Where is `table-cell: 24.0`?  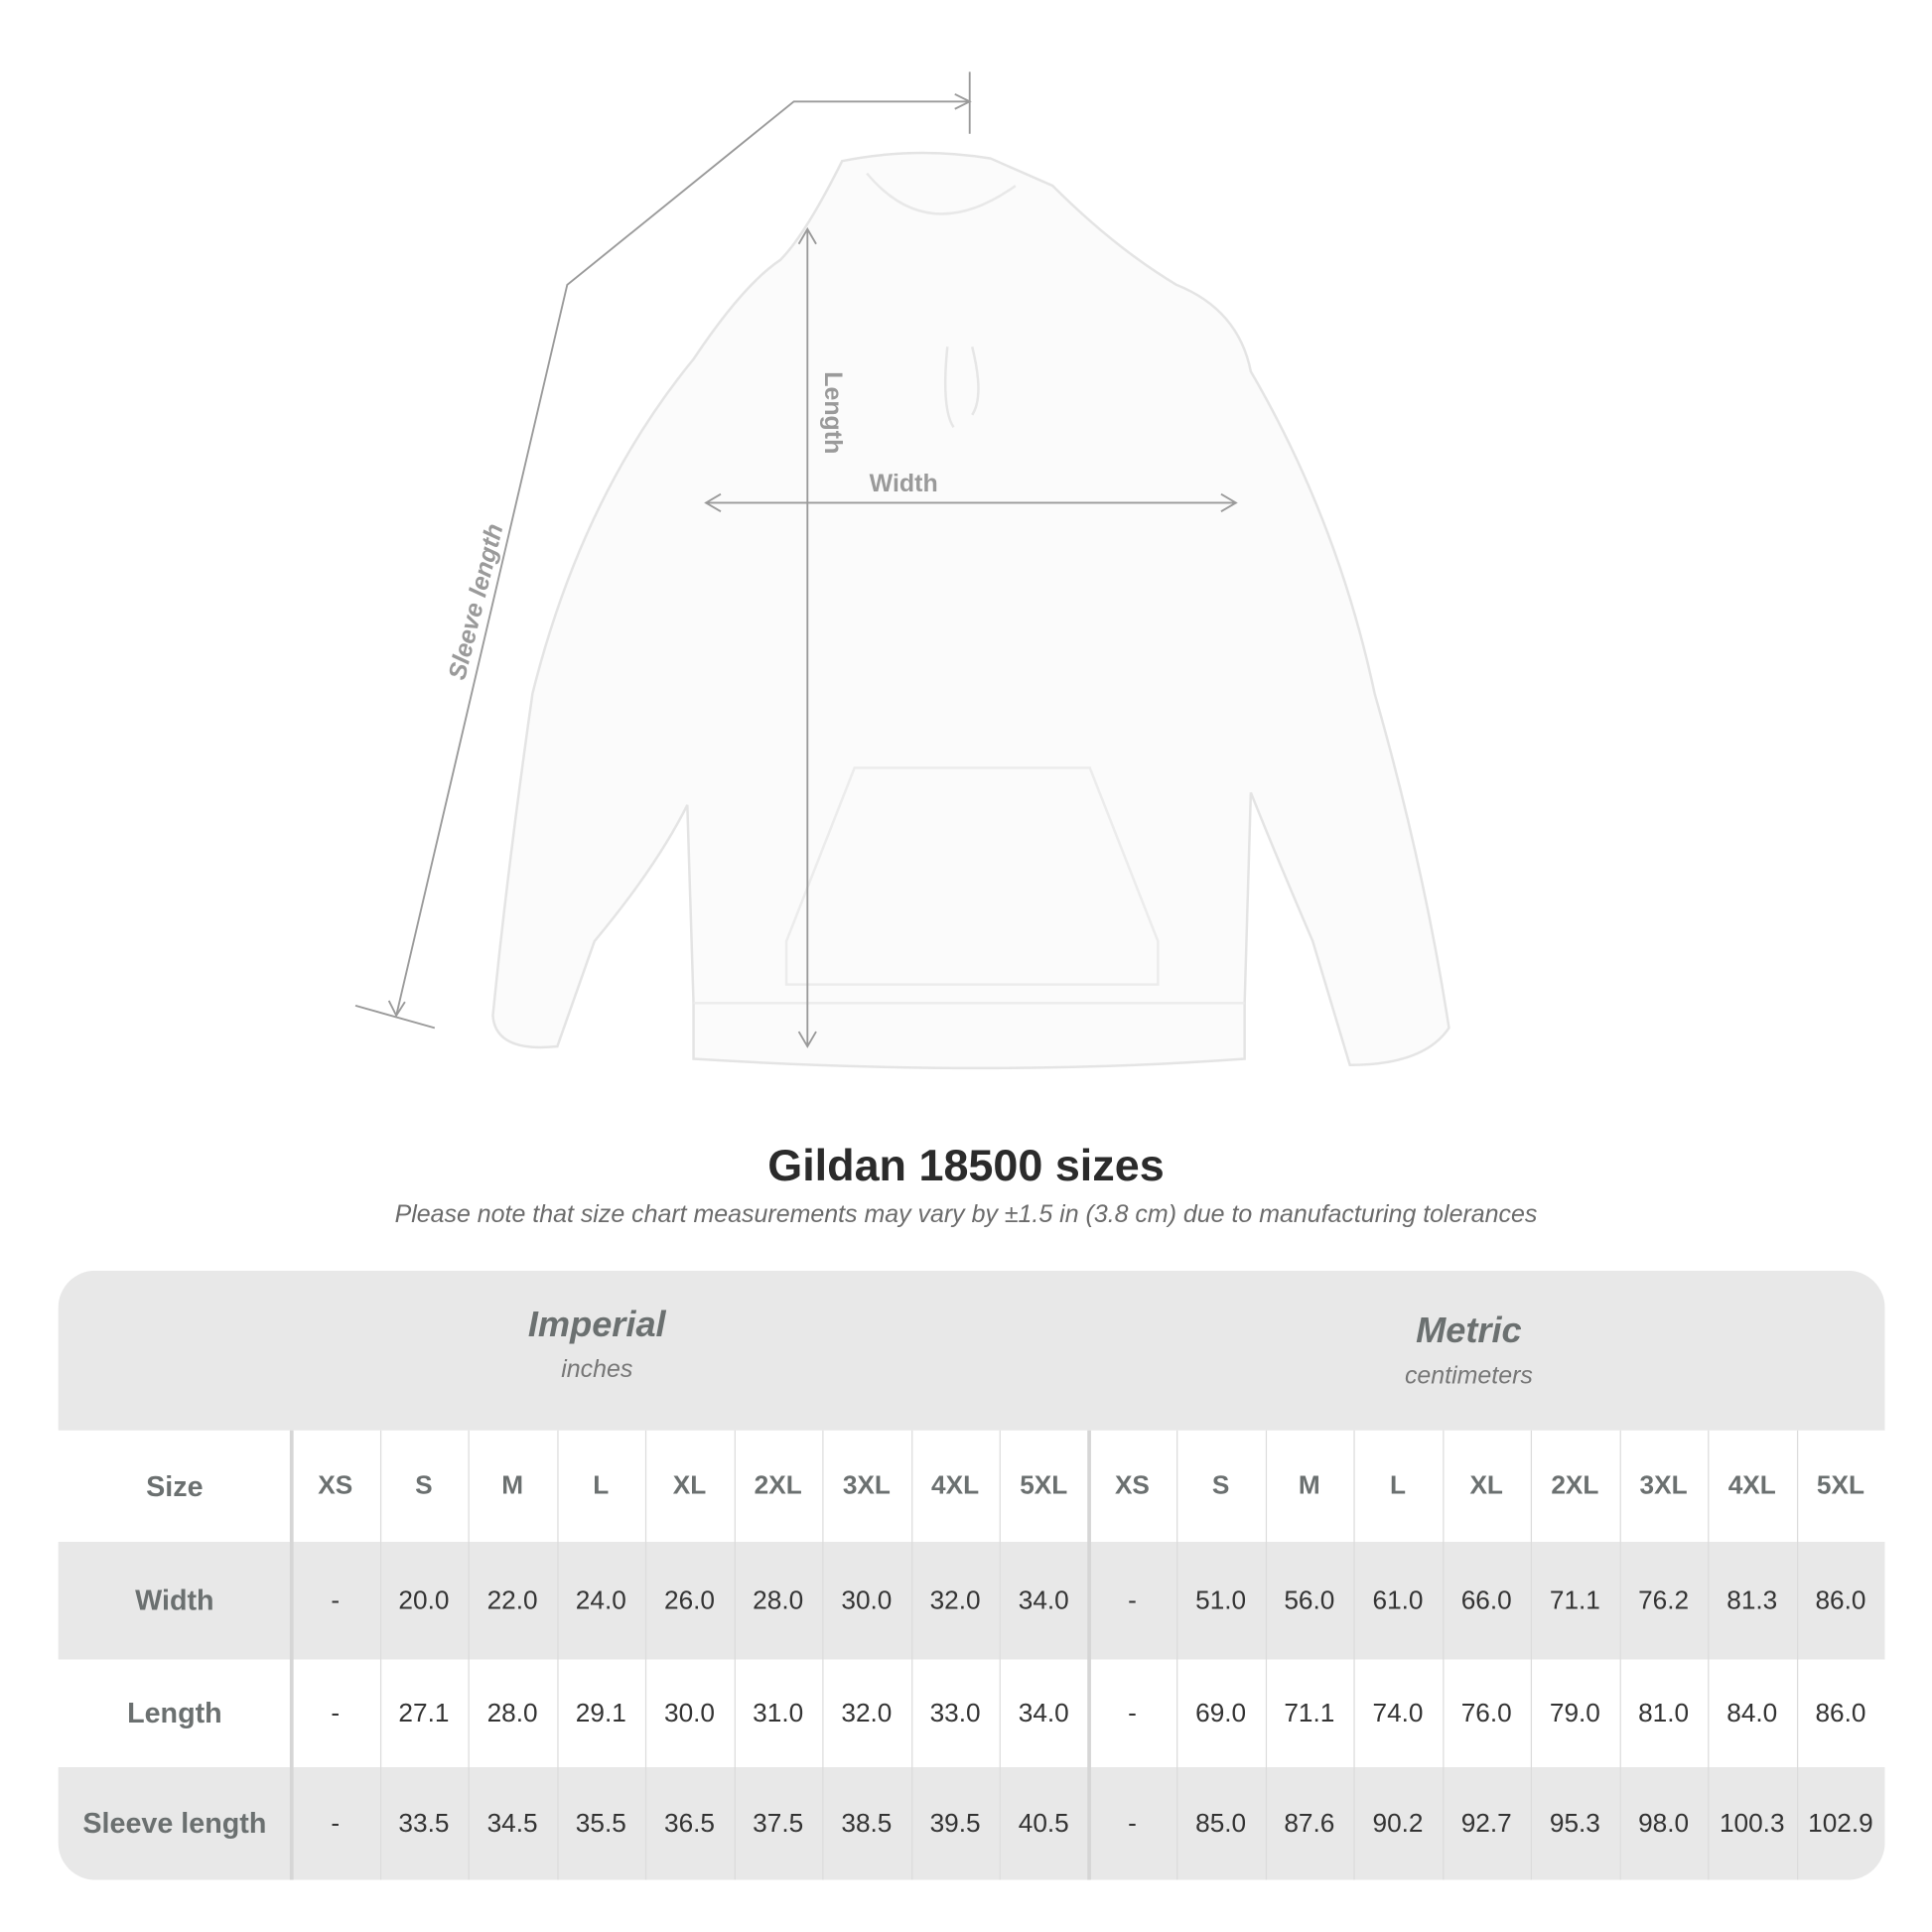 table-cell: 24.0 is located at coordinates (601, 1600).